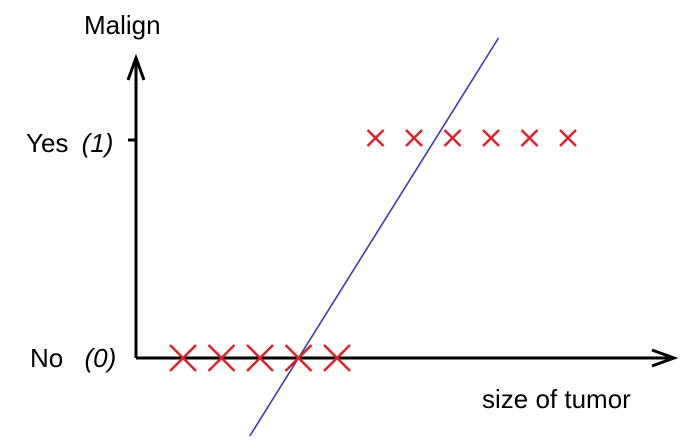  Describe the element at coordinates (73, 358) in the screenshot. I see `y-tick-no: No (0)` at that location.